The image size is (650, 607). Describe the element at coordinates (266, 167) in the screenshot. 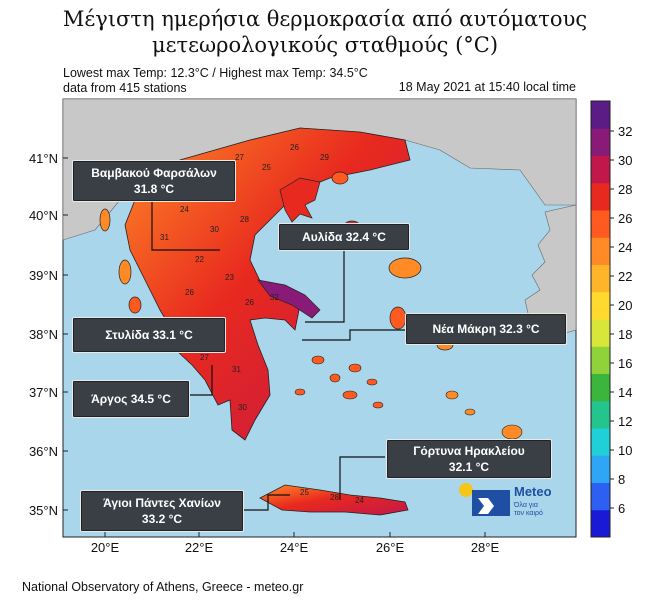

I see `station-value: 25` at that location.